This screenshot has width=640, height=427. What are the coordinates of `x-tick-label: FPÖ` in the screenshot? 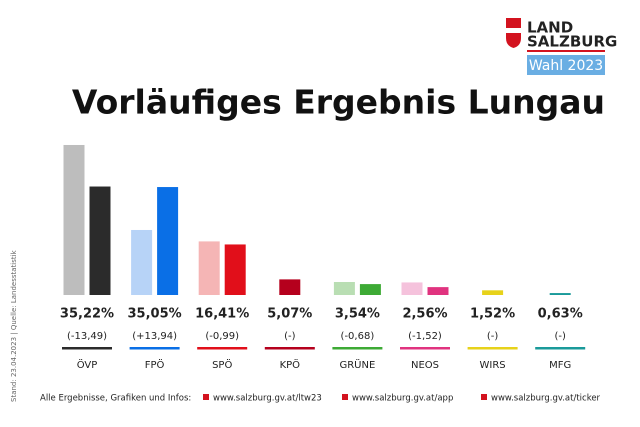 It's located at (155, 364).